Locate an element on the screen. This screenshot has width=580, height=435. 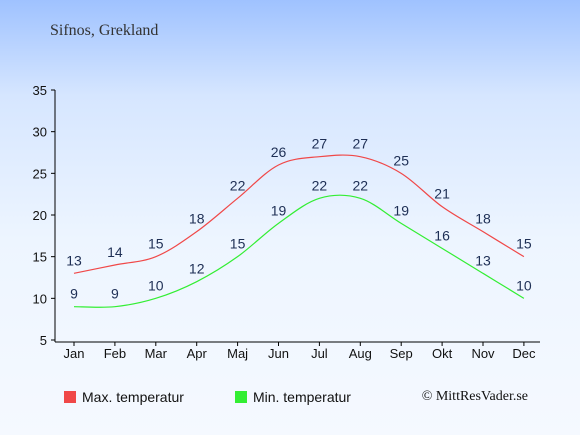
location-title: Sifnos, Grekland is located at coordinates (104, 30).